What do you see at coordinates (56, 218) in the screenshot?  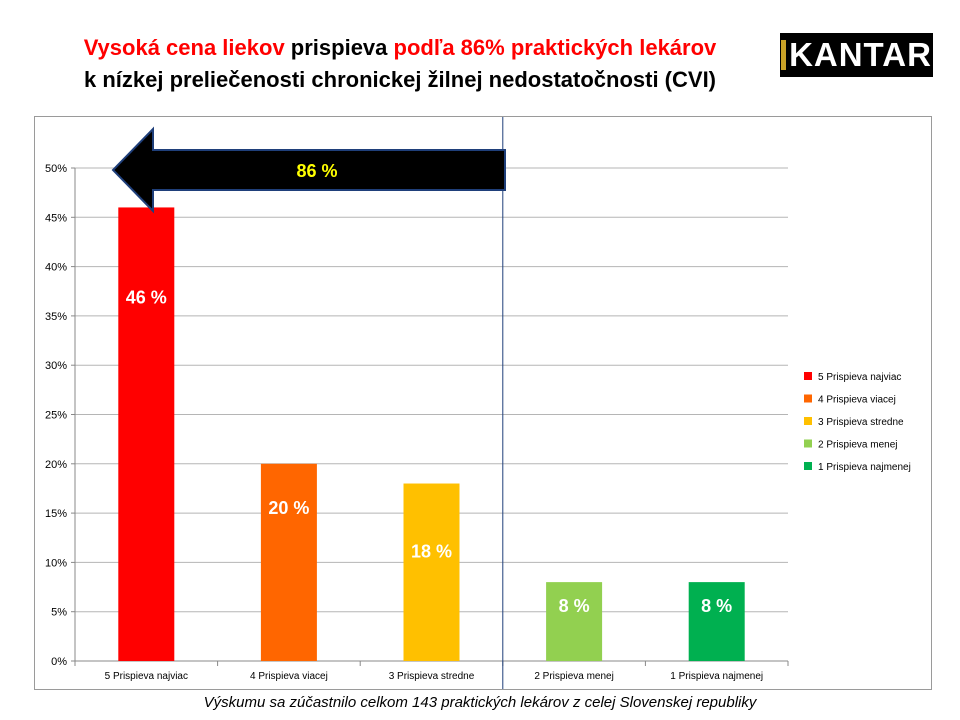 I see `y-tick-label: 45%` at bounding box center [56, 218].